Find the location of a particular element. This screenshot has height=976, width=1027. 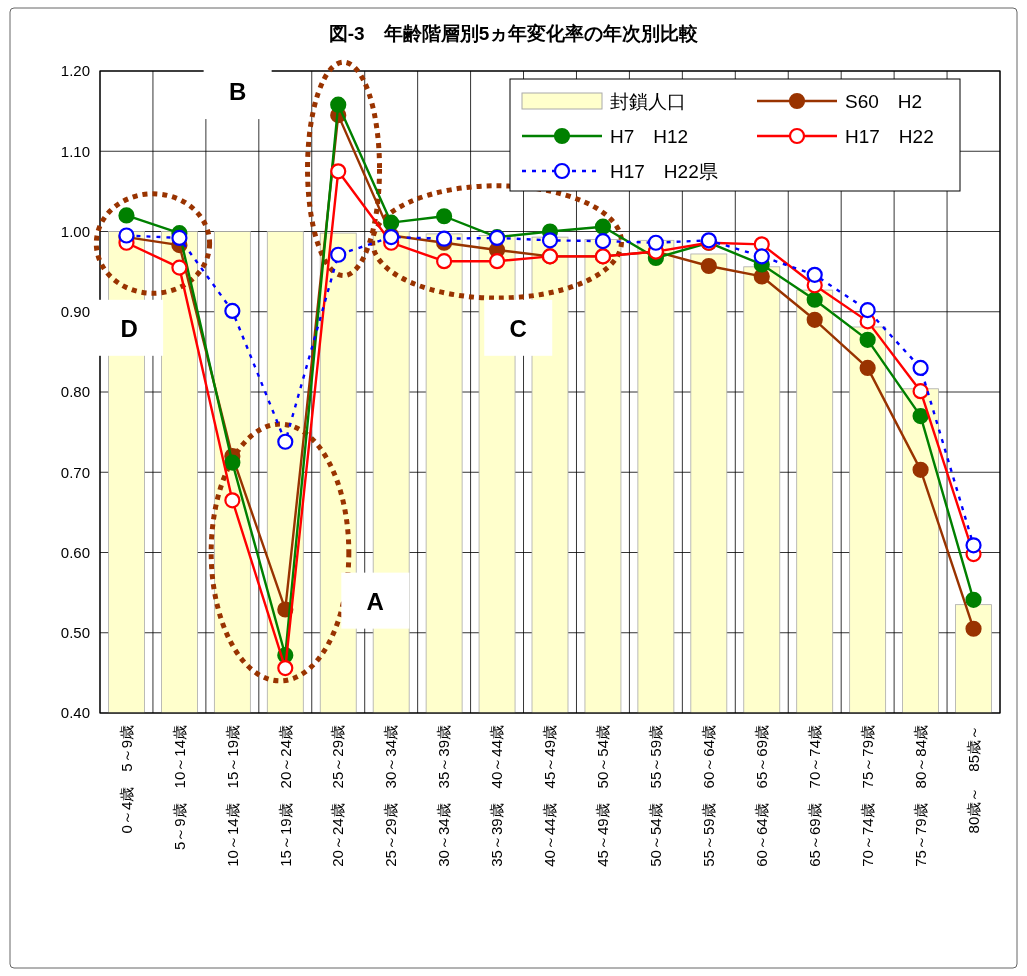

x-tick-label: 65～69歳 70～74歳 is located at coordinates (814, 796).